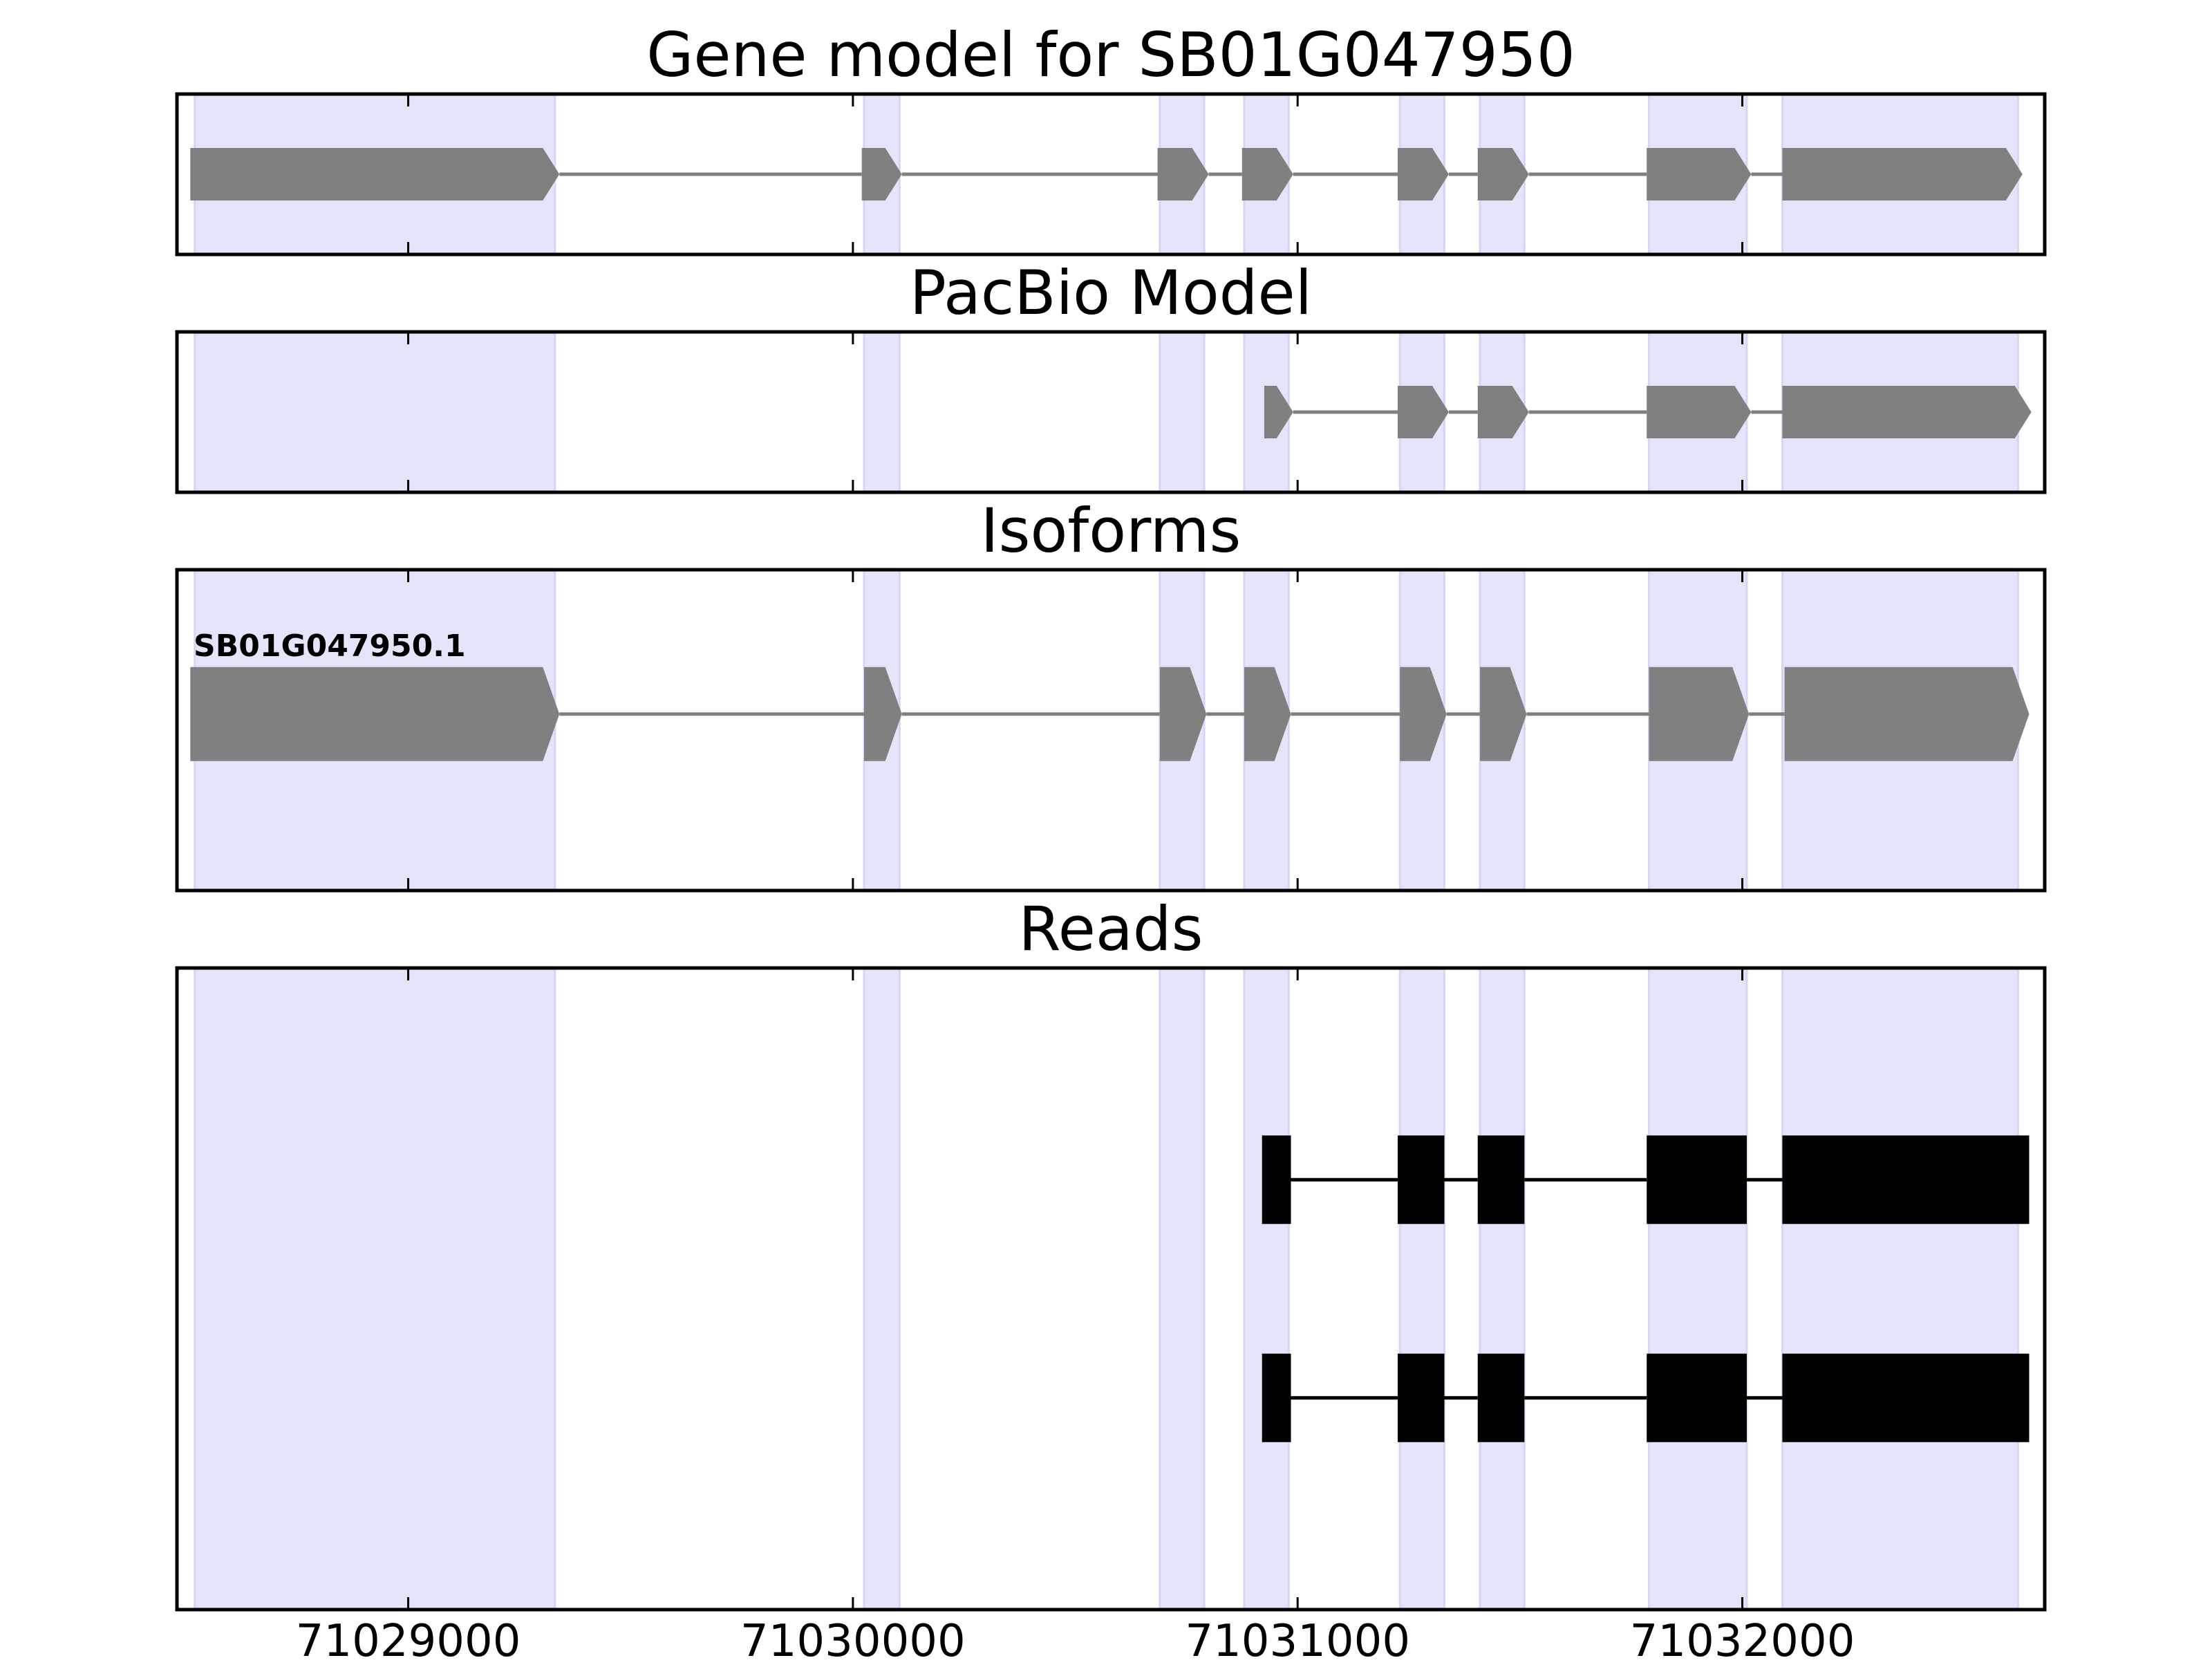 This screenshot has height=1667, width=2212. Describe the element at coordinates (408, 1642) in the screenshot. I see `x-tick-label: 71029000` at that location.